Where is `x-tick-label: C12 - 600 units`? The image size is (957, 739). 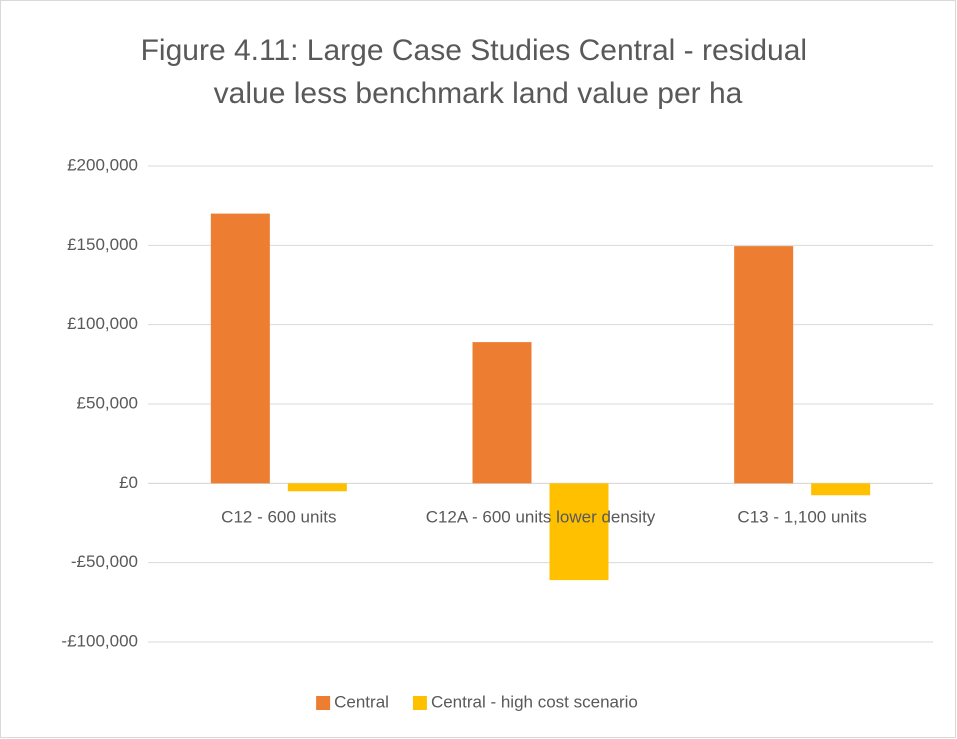 x-tick-label: C12 - 600 units is located at coordinates (278, 517).